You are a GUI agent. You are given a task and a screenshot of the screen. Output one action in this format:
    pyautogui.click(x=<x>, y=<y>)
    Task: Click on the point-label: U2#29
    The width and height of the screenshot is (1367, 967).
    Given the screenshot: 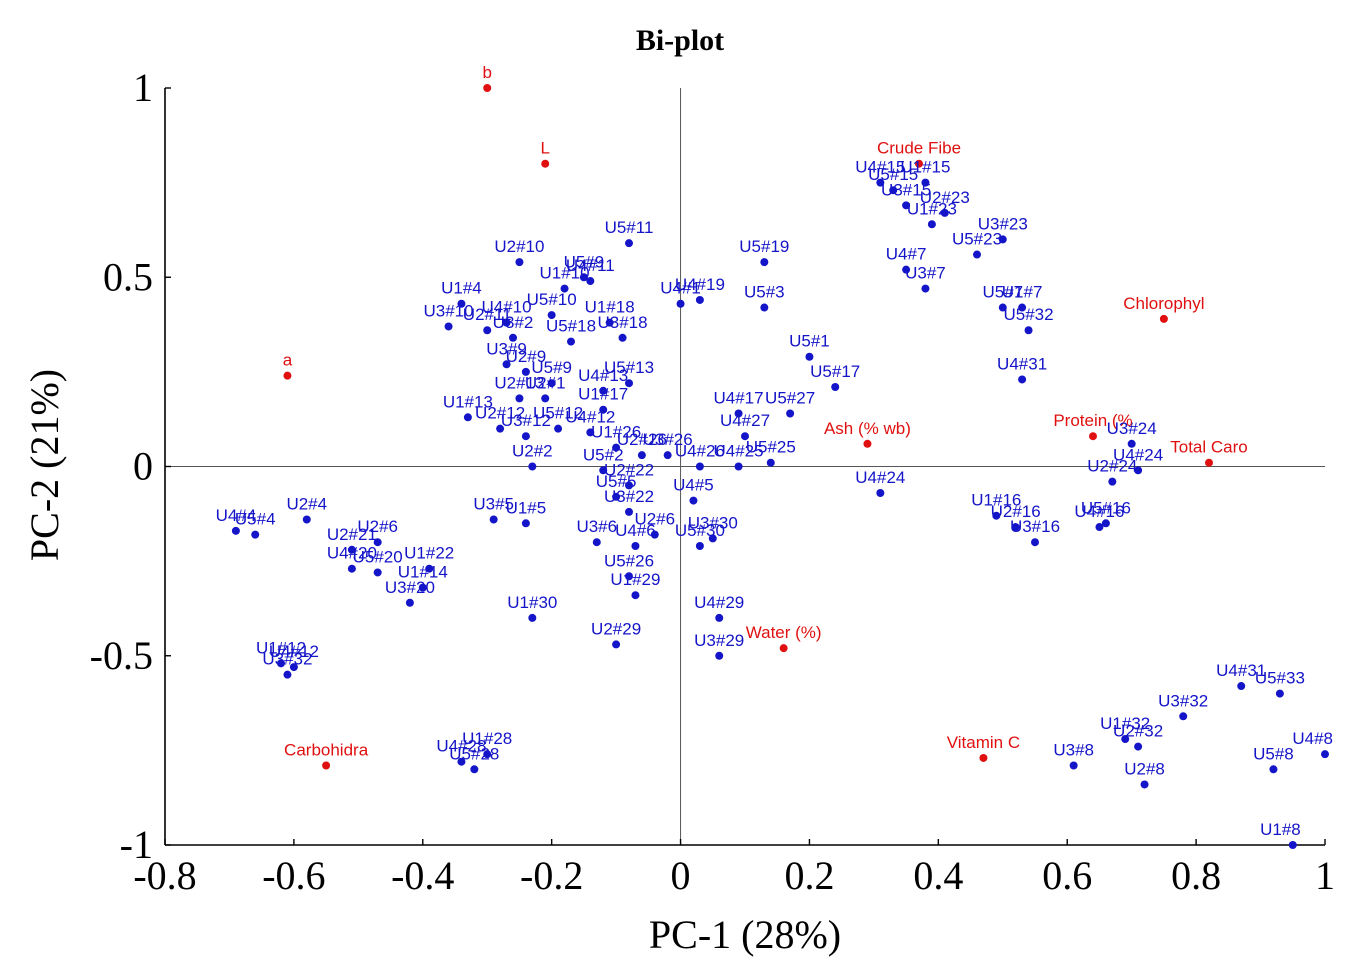 What is the action you would take?
    pyautogui.click(x=616, y=628)
    